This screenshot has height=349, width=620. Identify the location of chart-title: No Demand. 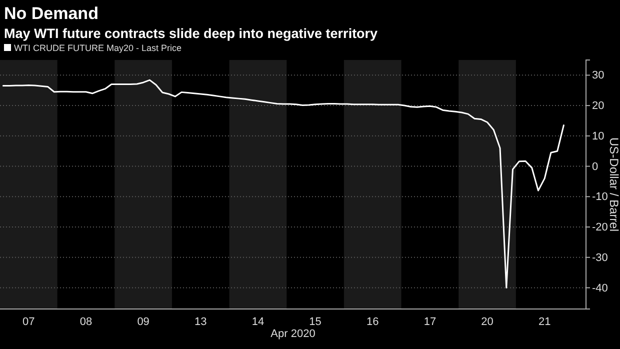
(51, 13).